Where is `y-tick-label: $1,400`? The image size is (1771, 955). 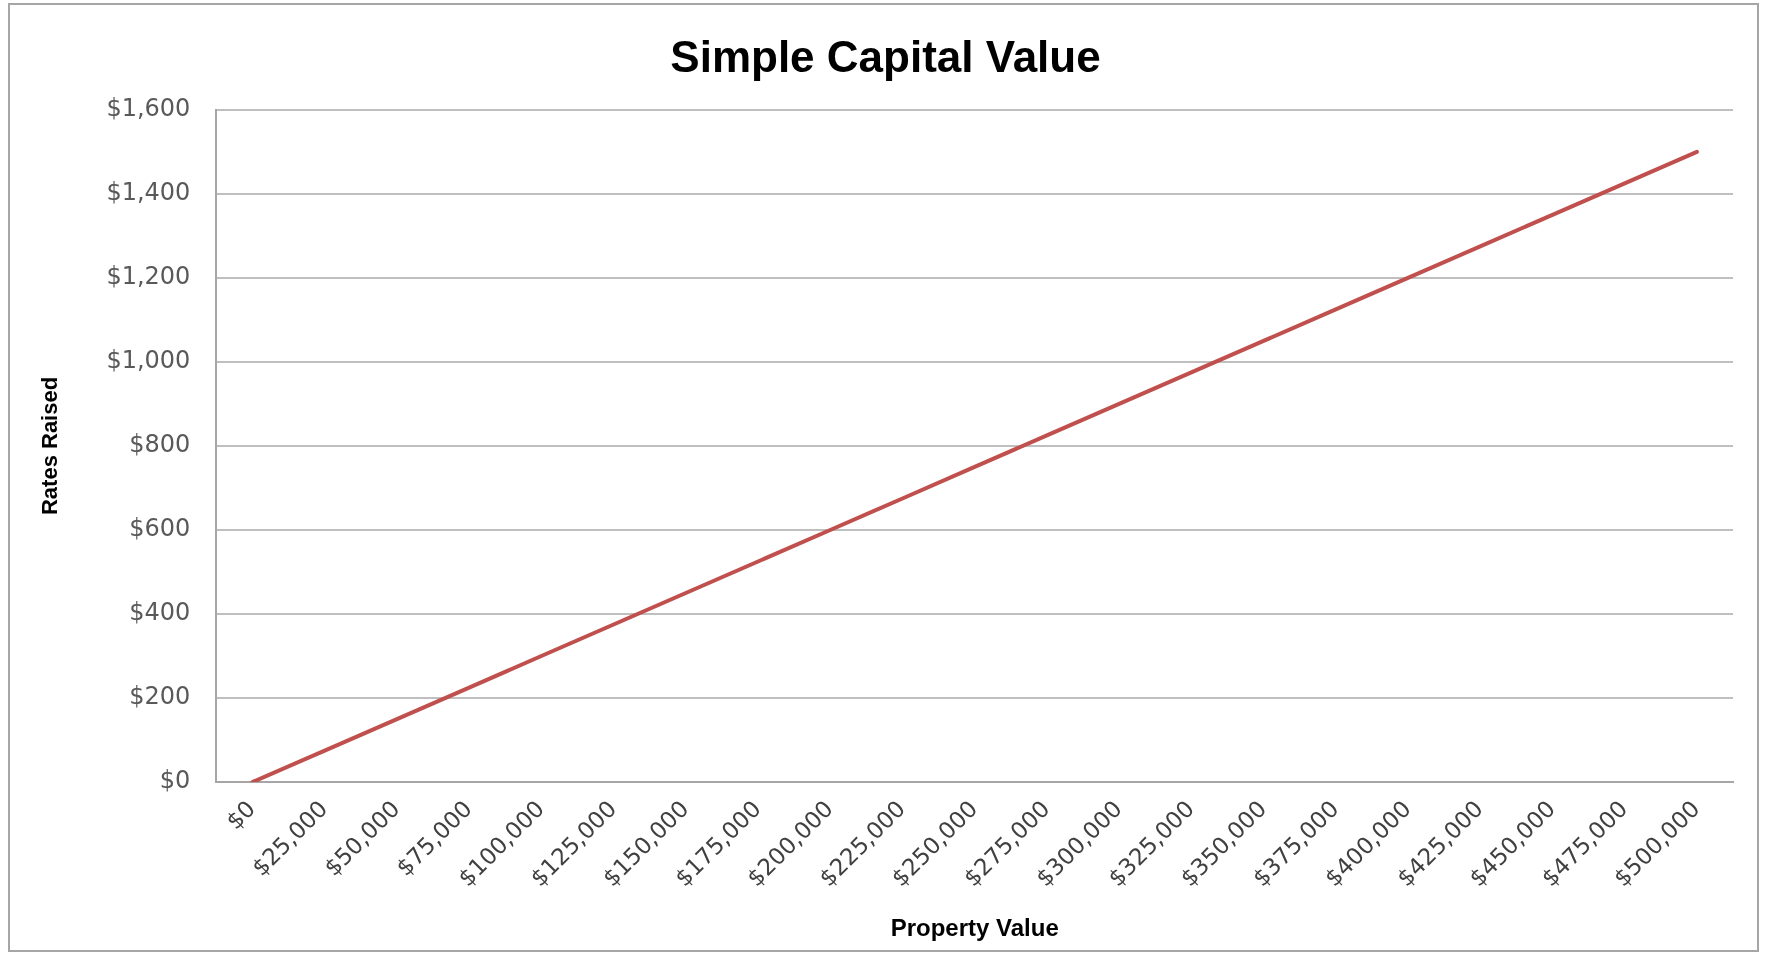
y-tick-label: $1,400 is located at coordinates (148, 192).